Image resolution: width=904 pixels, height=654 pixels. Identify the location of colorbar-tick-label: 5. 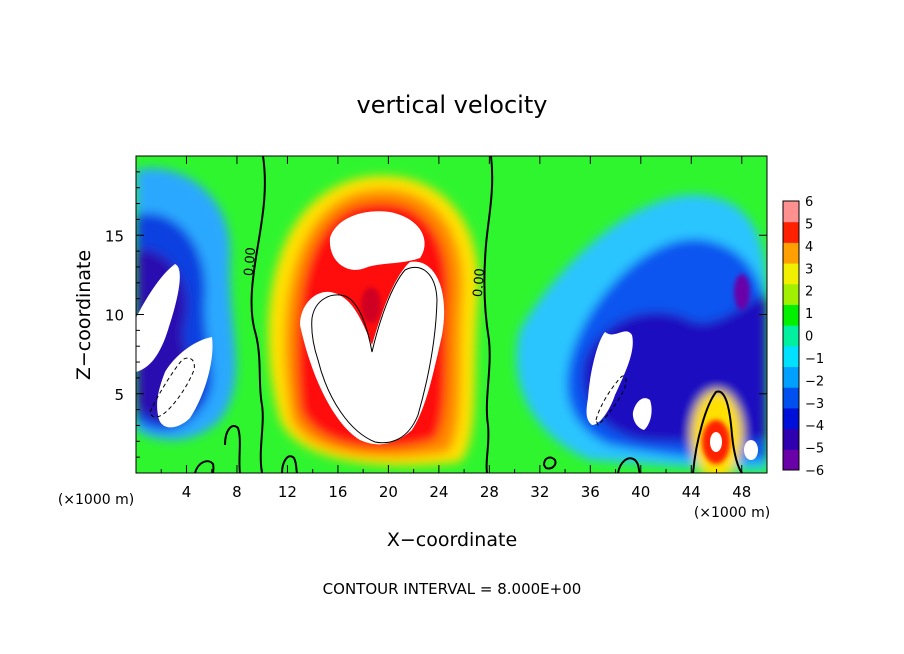
(809, 224).